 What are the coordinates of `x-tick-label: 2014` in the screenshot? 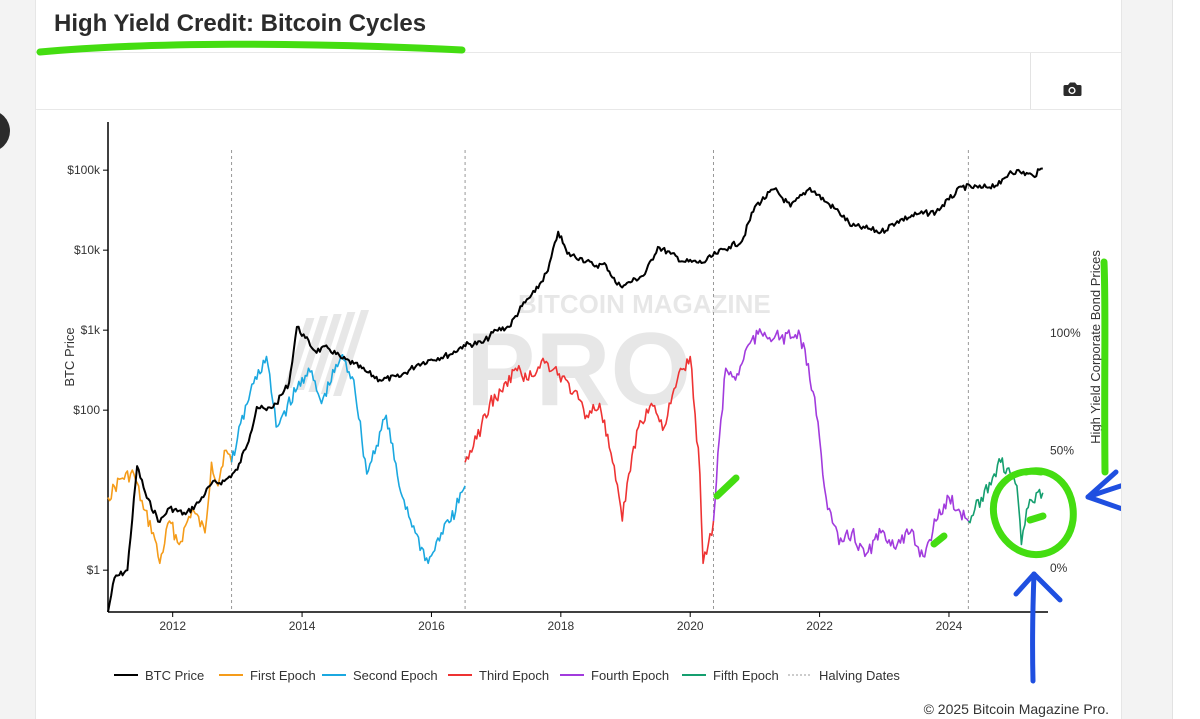 It's located at (302, 626).